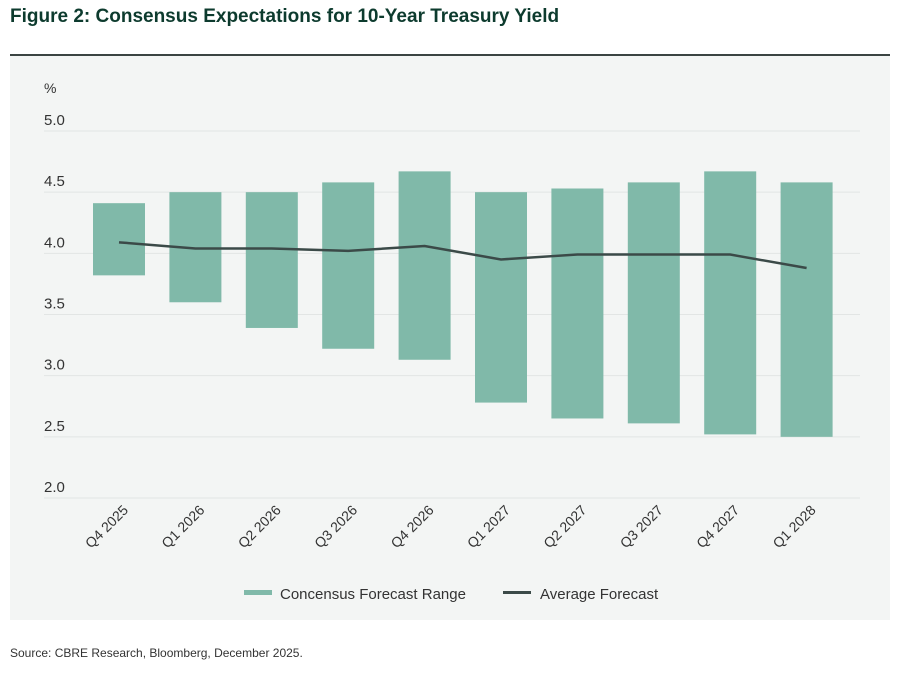 Image resolution: width=902 pixels, height=673 pixels. What do you see at coordinates (564, 526) in the screenshot?
I see `x-tick-label: Q2 2027` at bounding box center [564, 526].